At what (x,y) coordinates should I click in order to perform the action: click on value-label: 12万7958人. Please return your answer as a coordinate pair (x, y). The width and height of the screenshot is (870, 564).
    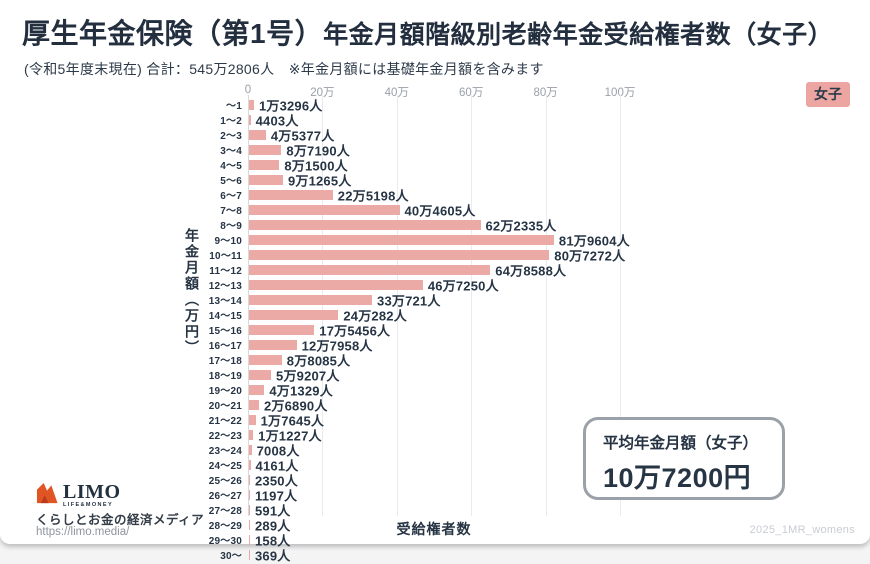
    Looking at the image, I should click on (337, 345).